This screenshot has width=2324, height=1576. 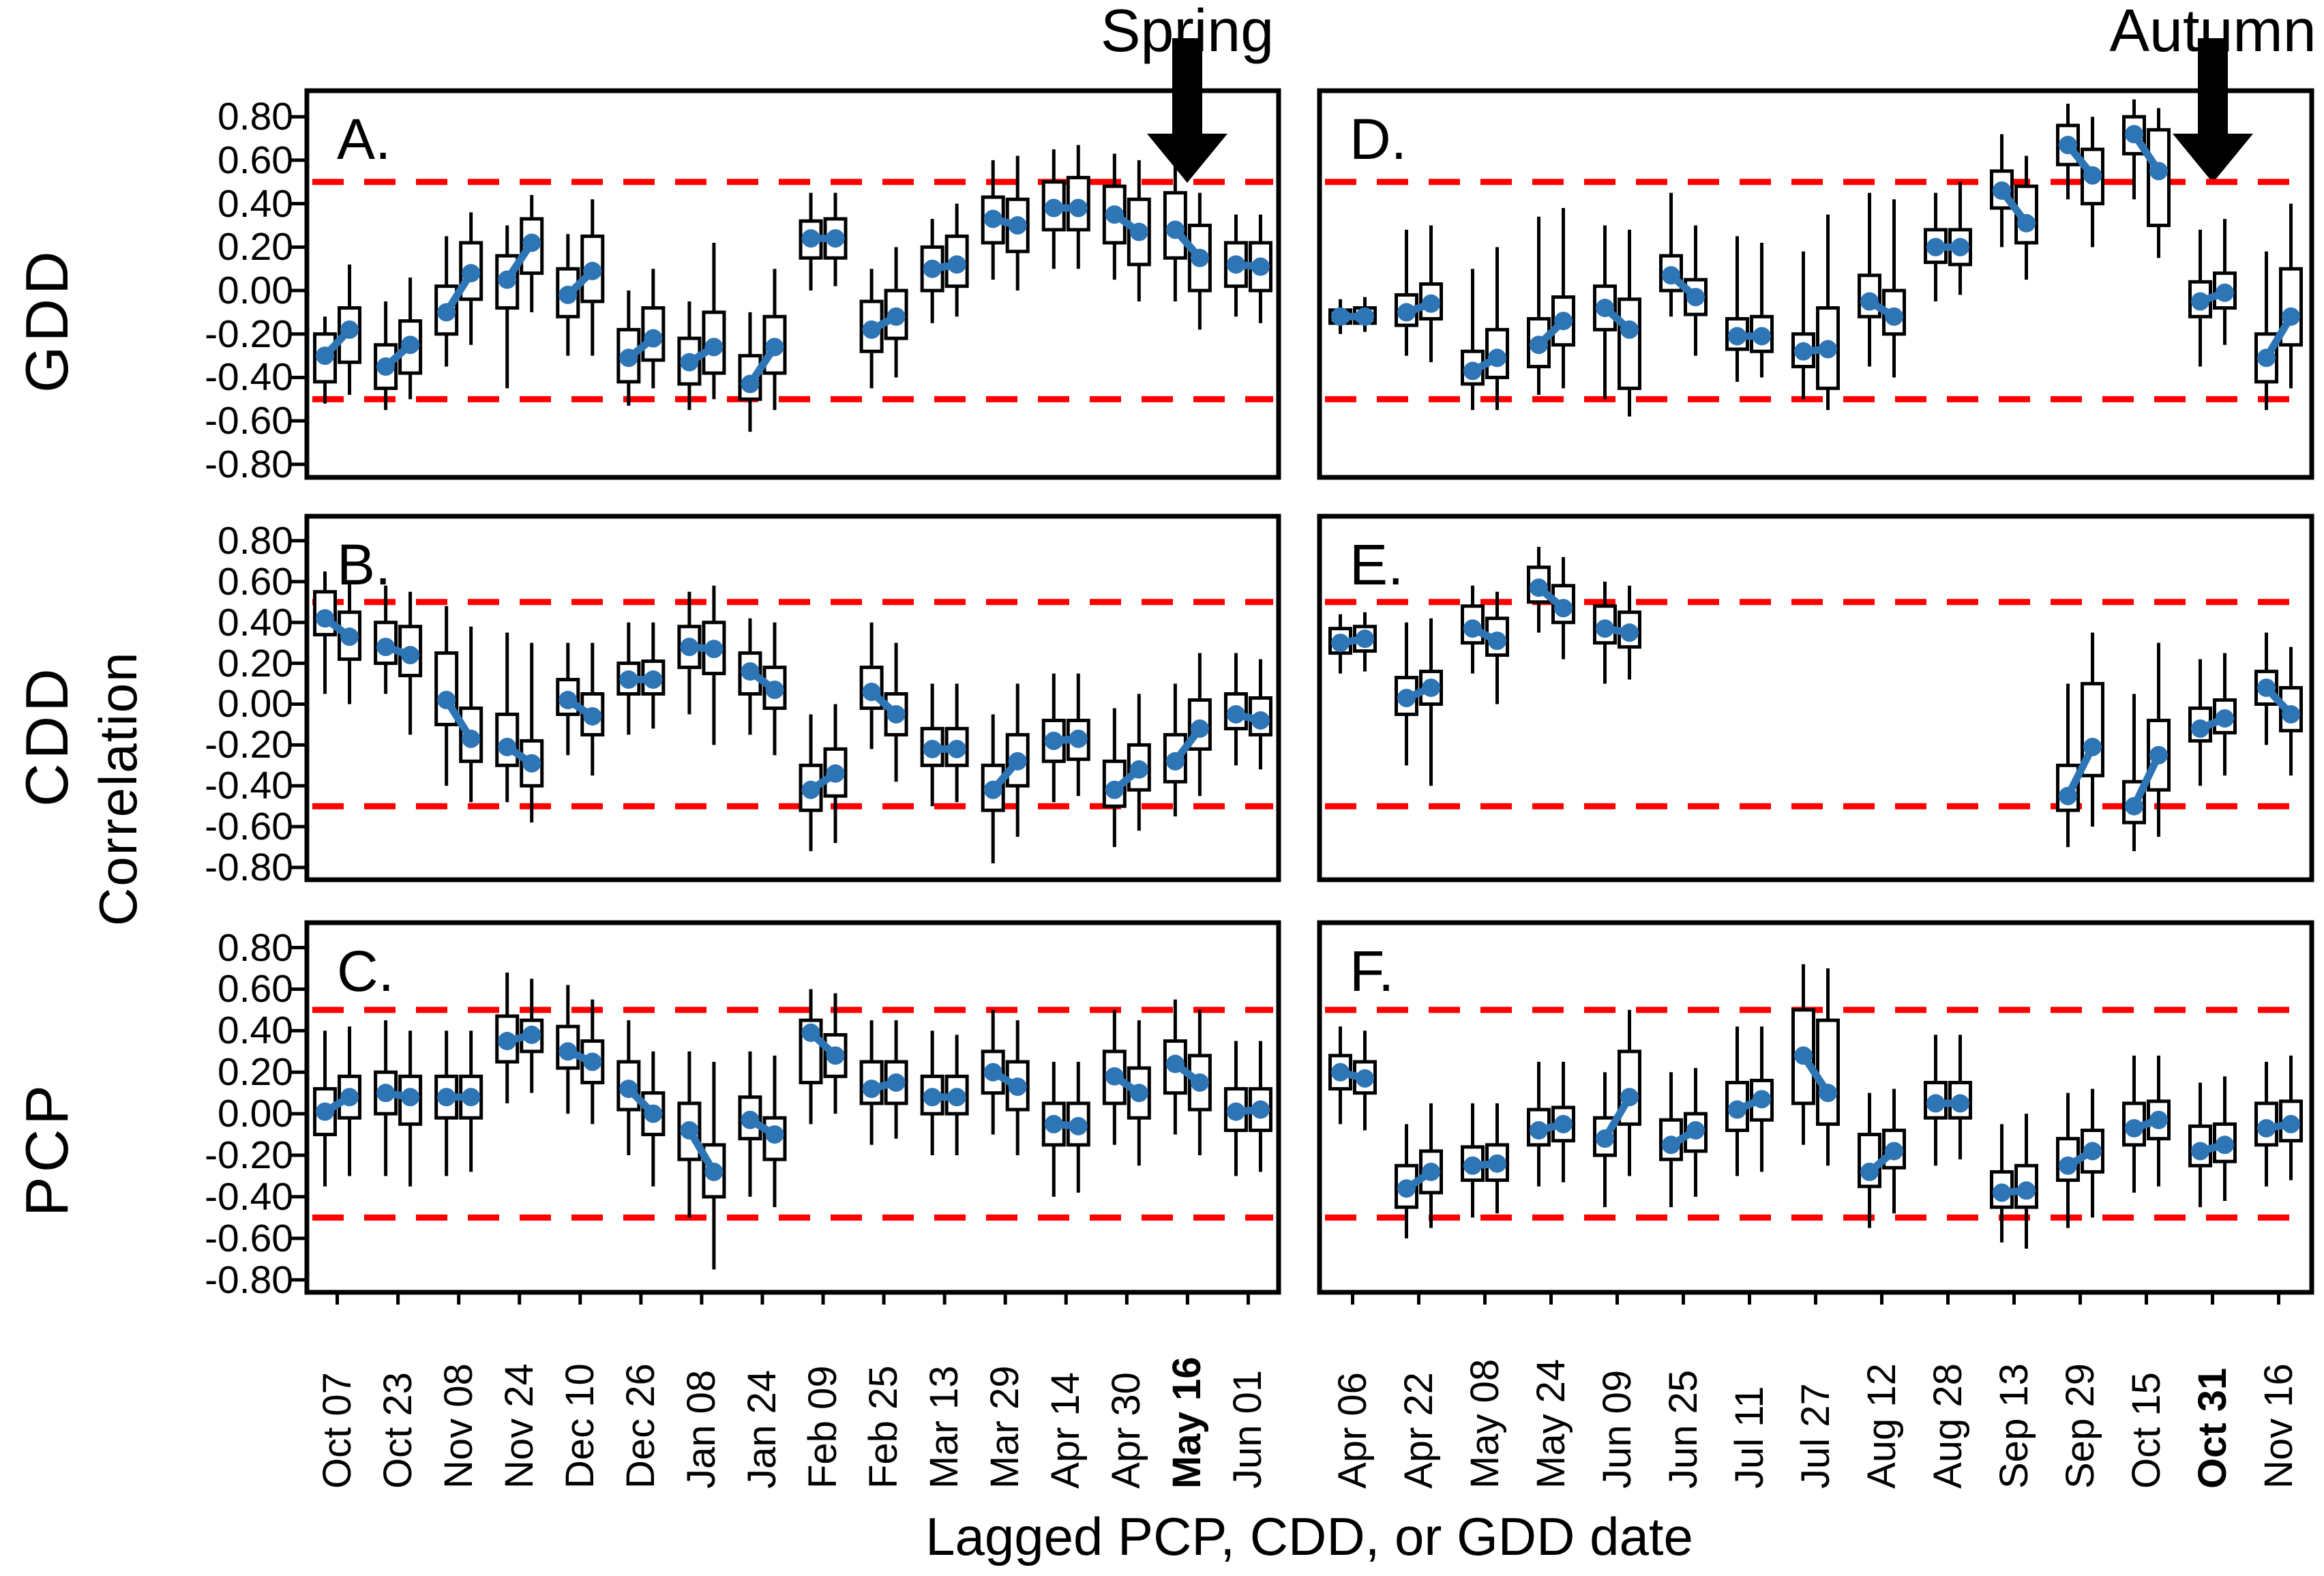 What do you see at coordinates (579, 1426) in the screenshot?
I see `x-tick-label: Dec 10` at bounding box center [579, 1426].